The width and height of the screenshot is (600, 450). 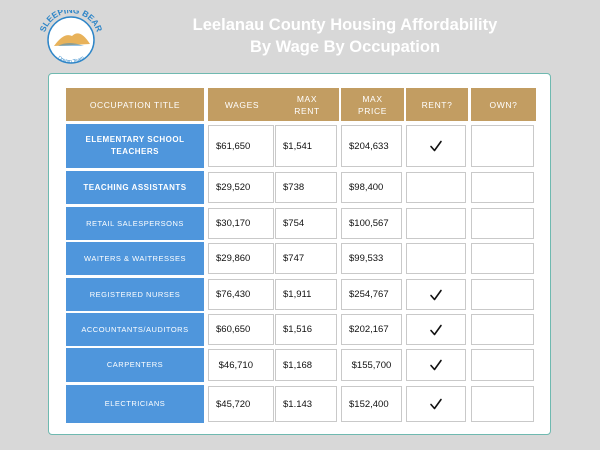 I want to click on sleeping-bear-logo: SLEEPING BEAR Dream Team, so click(x=71, y=35).